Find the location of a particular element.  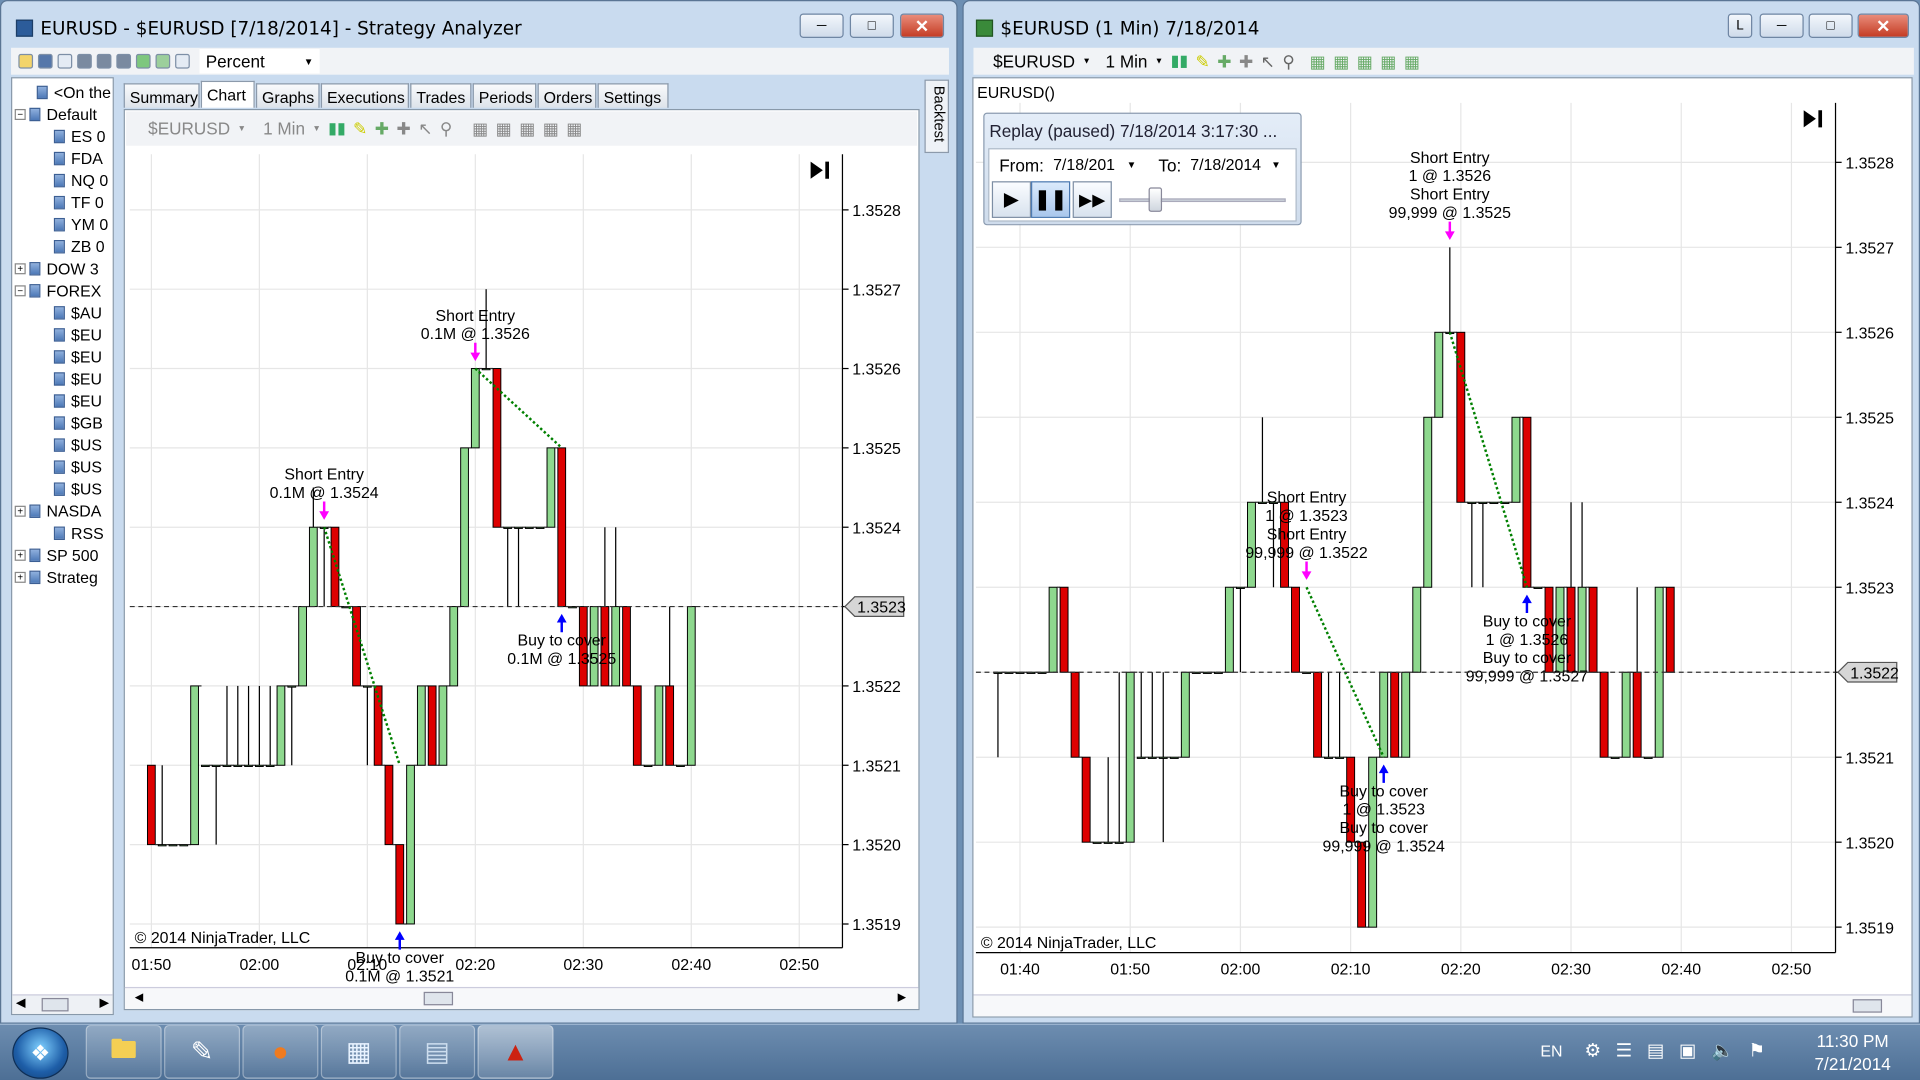

tree-item: $GB is located at coordinates (59, 422).